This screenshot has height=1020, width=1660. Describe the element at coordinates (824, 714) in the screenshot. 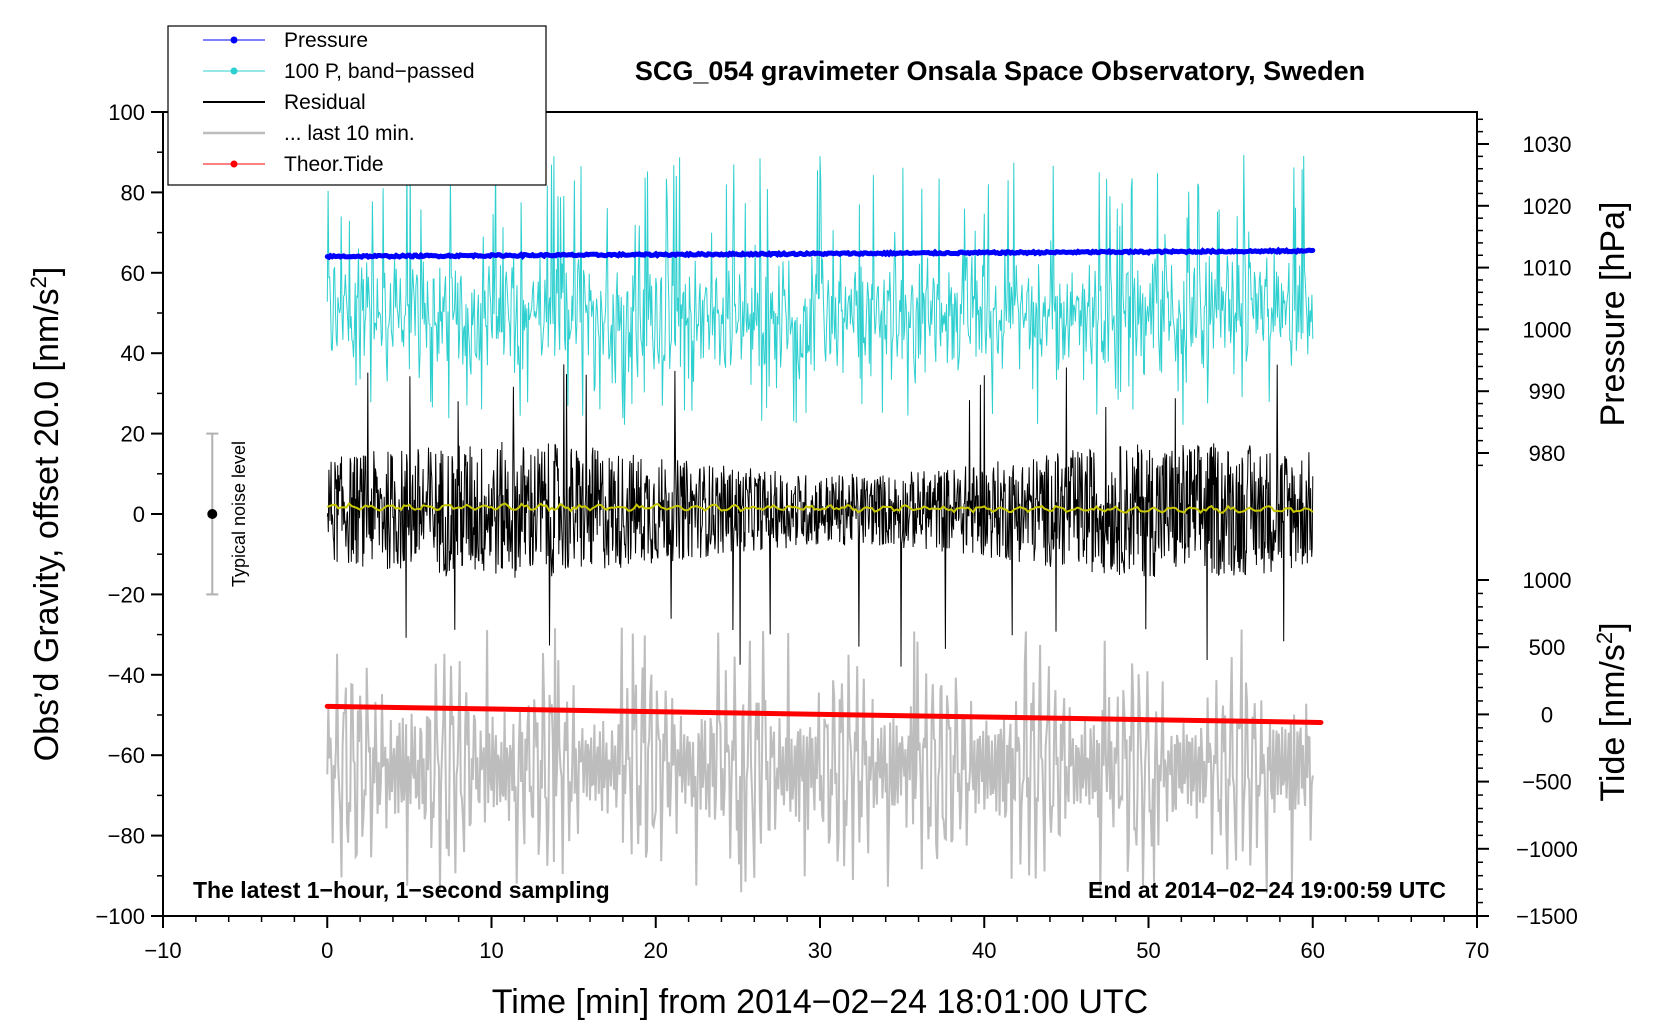

I see `series-tide-line` at that location.